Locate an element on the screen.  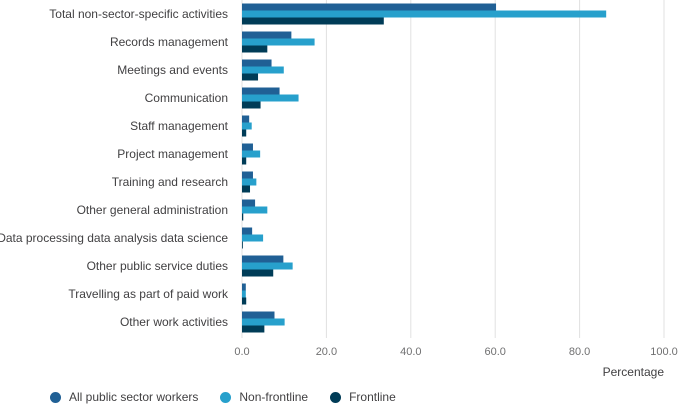
legend-item-nonfrontline: Non-frontline is located at coordinates (264, 397).